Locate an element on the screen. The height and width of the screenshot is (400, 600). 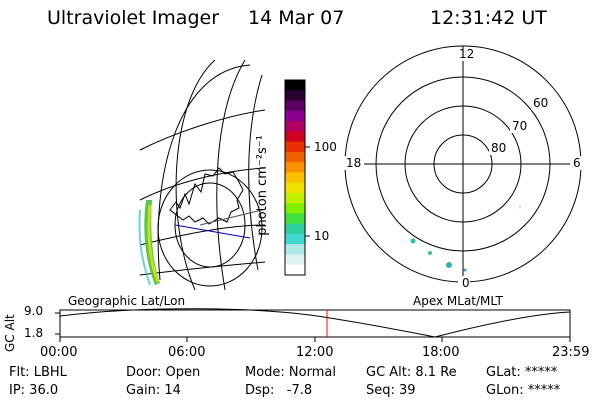
xtick-4: 23:59 is located at coordinates (571, 352).